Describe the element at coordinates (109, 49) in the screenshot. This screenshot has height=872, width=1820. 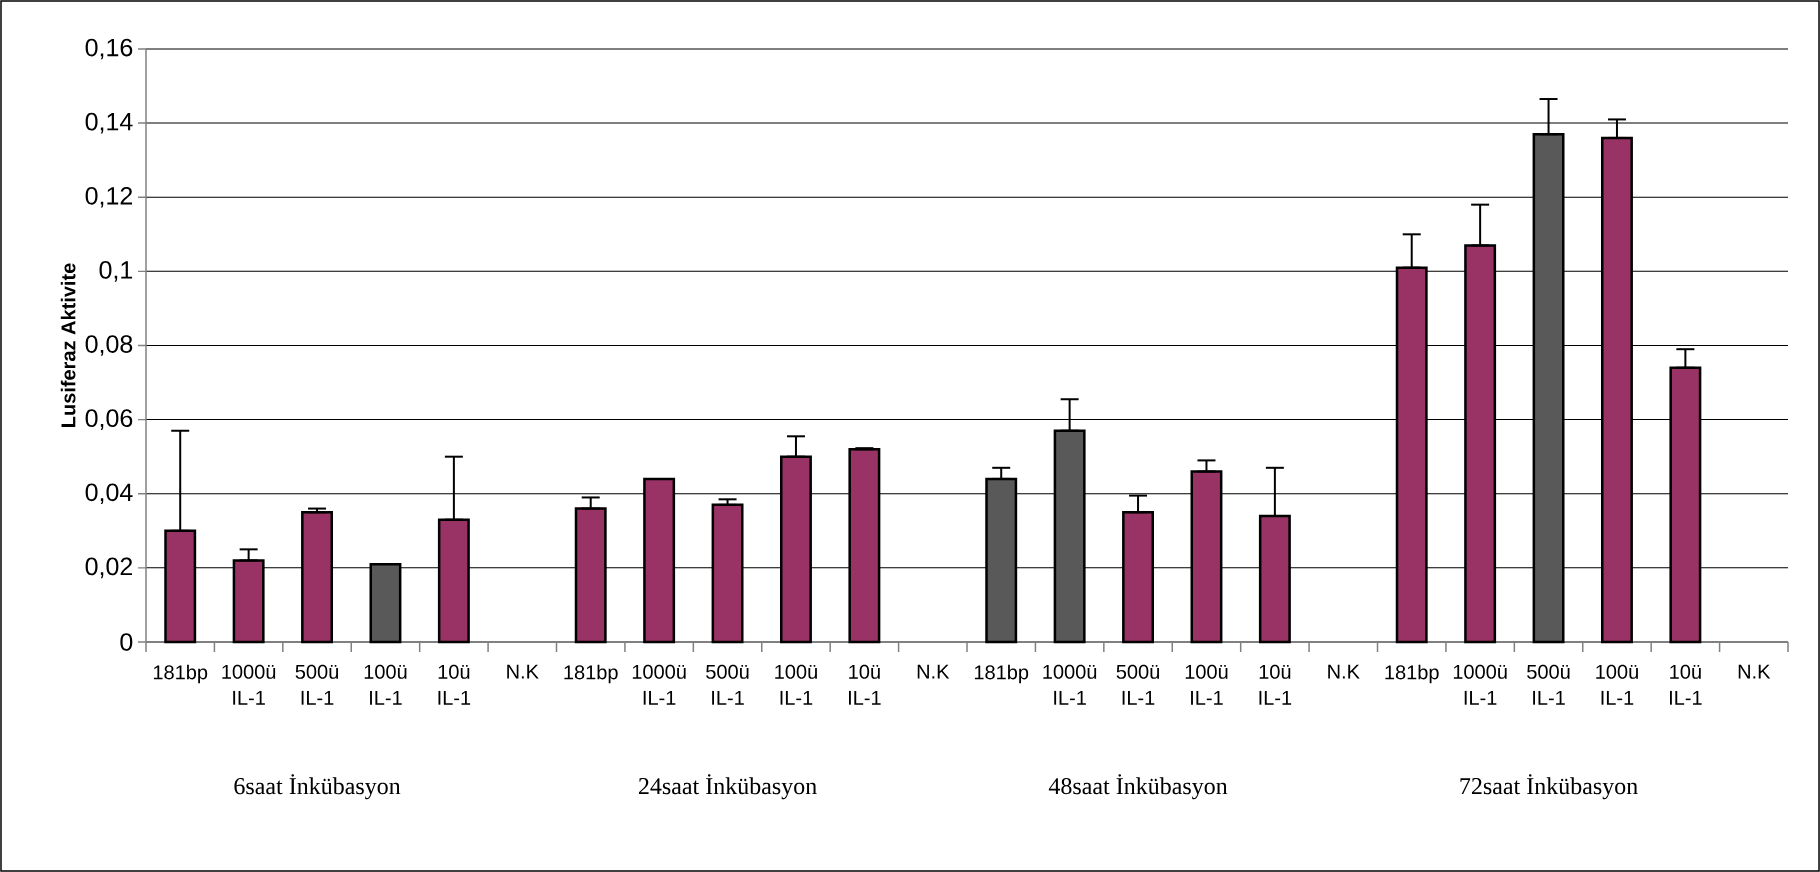
I see `y-tick-label: 0,16` at that location.